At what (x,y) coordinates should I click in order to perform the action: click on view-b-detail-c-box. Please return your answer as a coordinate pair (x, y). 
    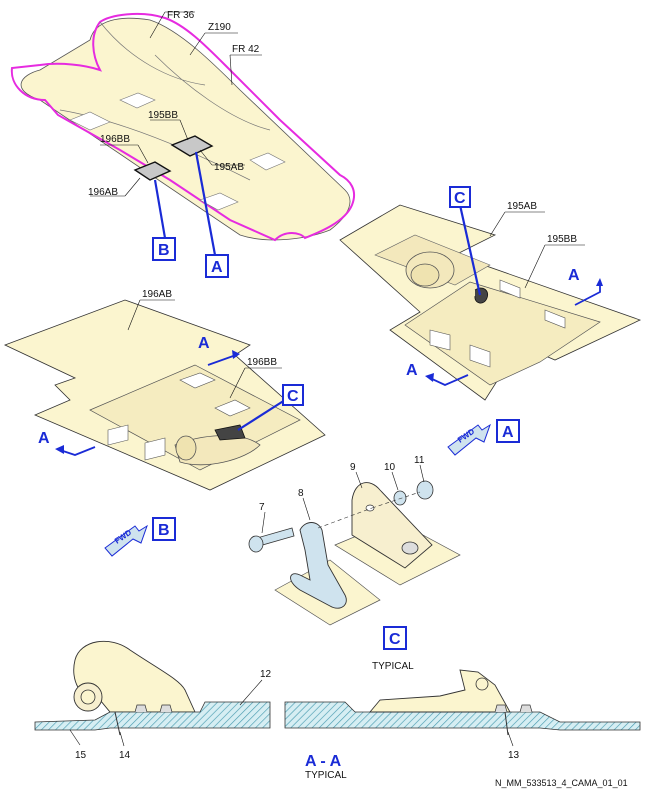
    Looking at the image, I should click on (293, 395).